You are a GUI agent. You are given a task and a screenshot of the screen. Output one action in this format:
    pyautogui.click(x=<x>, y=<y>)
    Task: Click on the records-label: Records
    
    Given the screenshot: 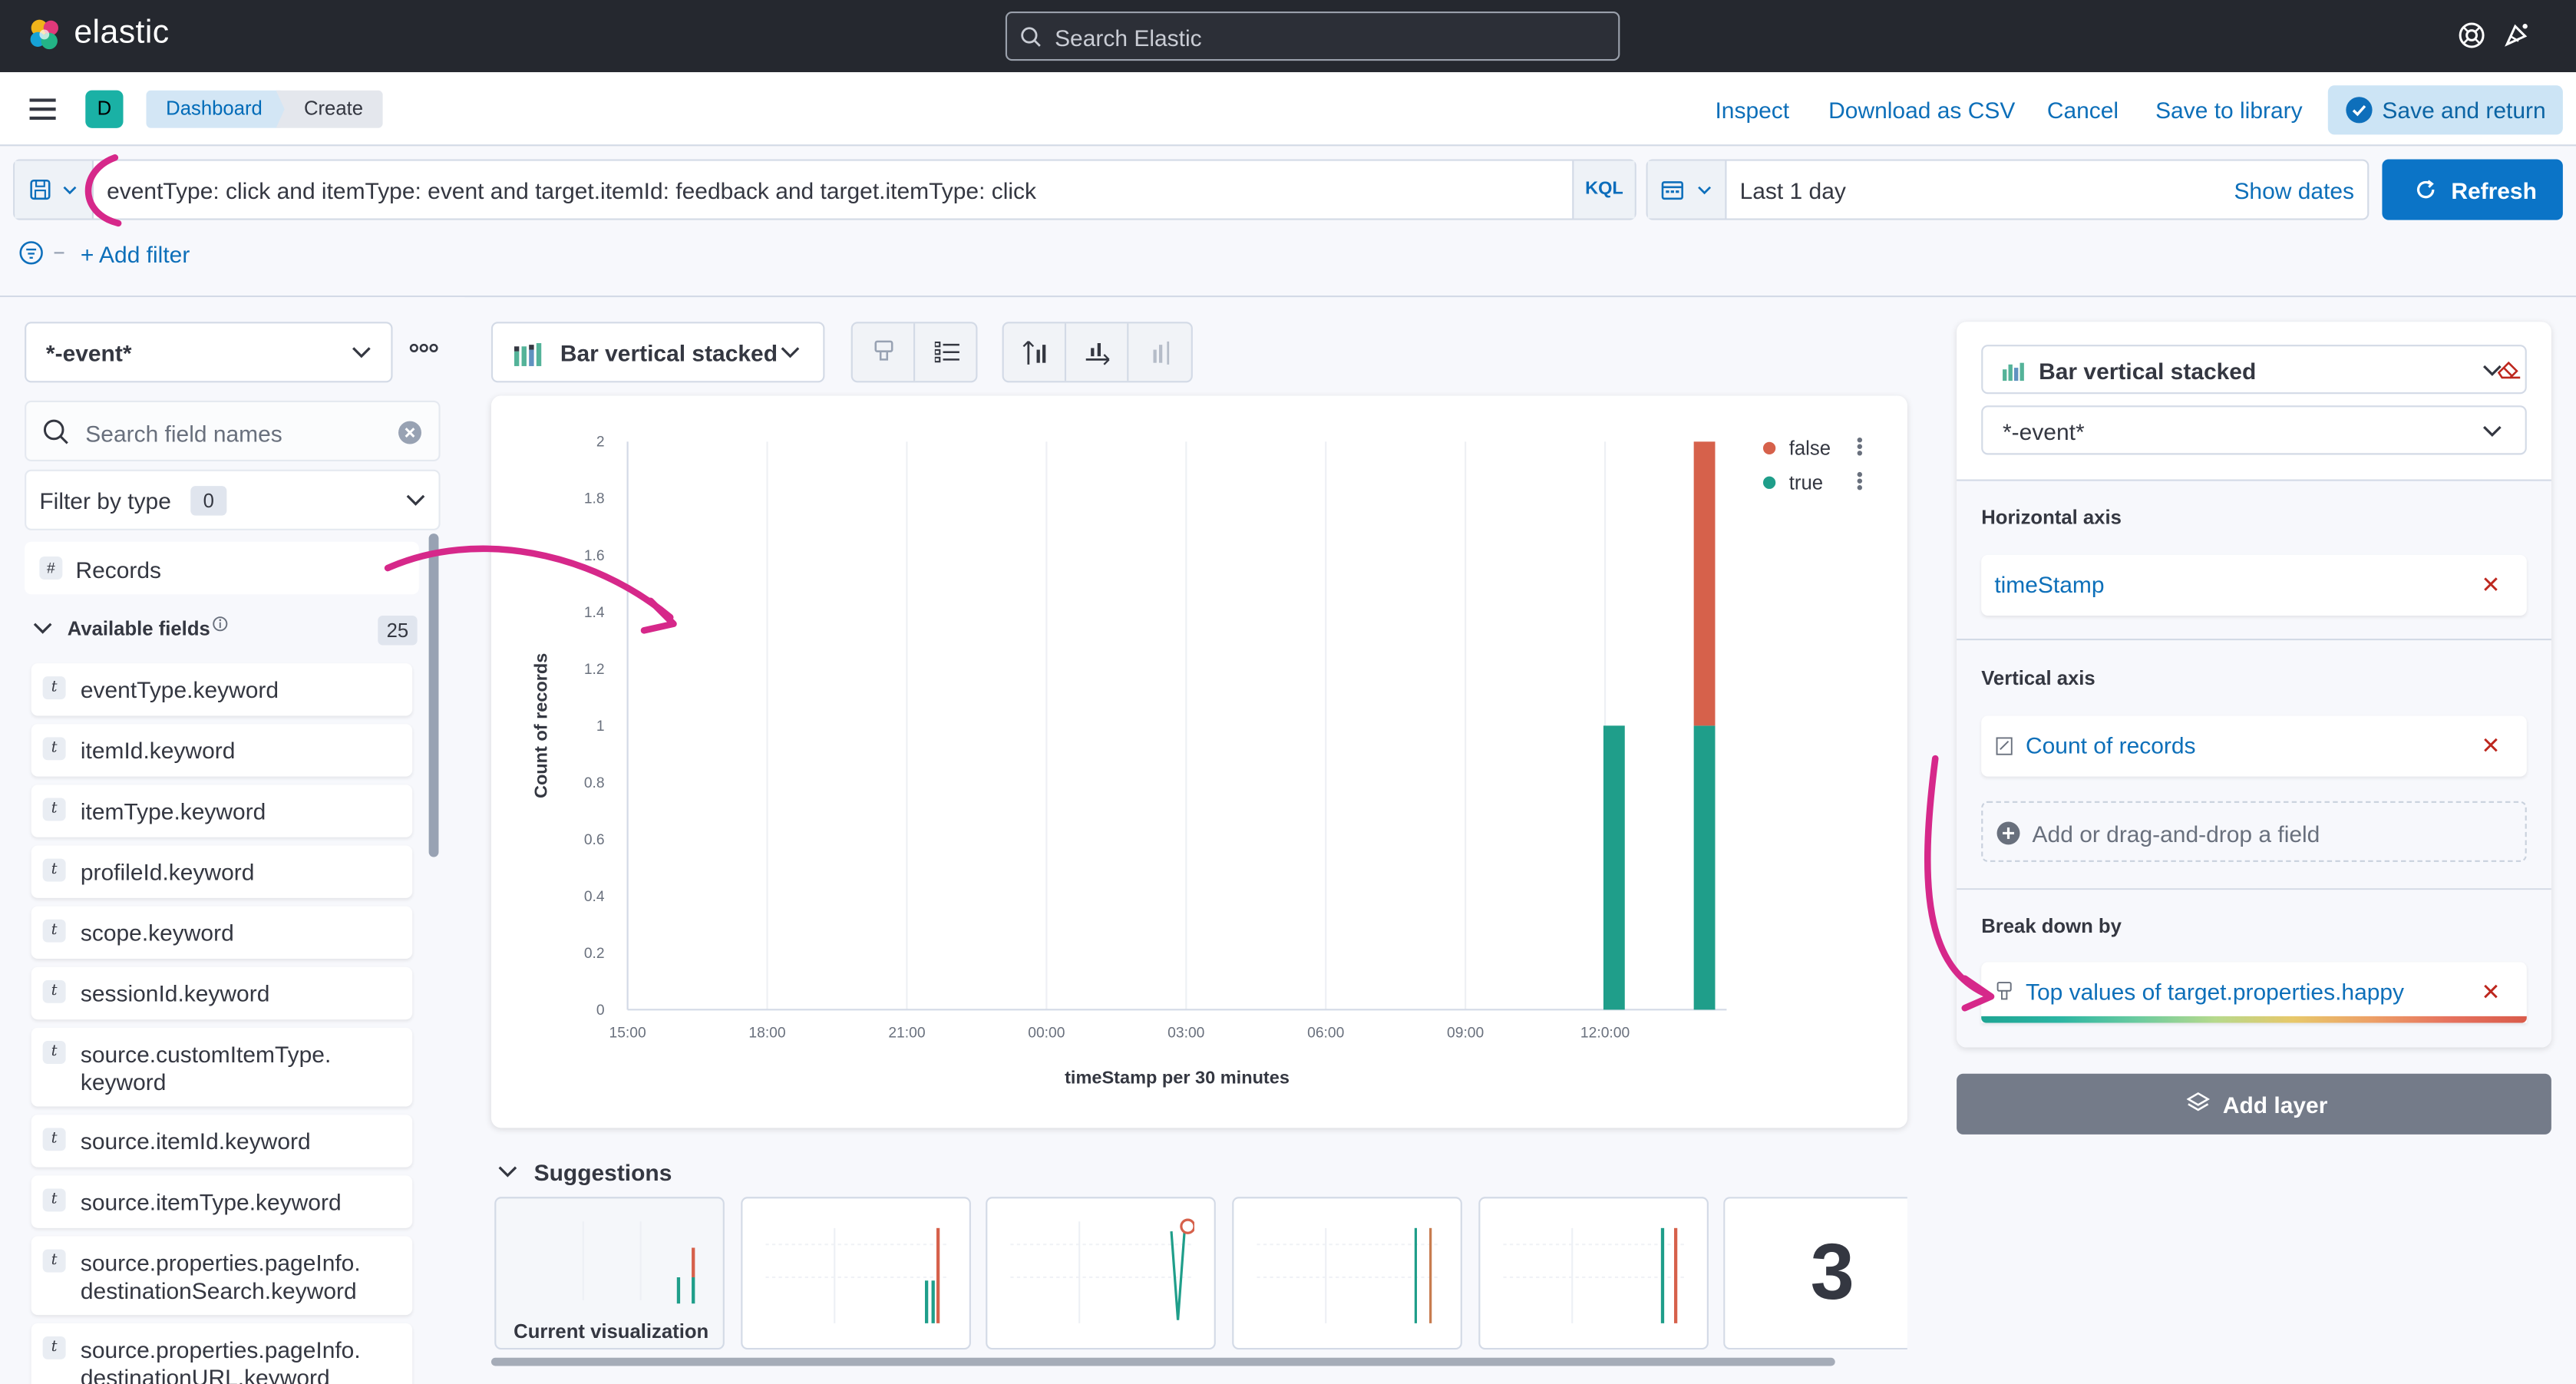 What is the action you would take?
    pyautogui.click(x=118, y=570)
    